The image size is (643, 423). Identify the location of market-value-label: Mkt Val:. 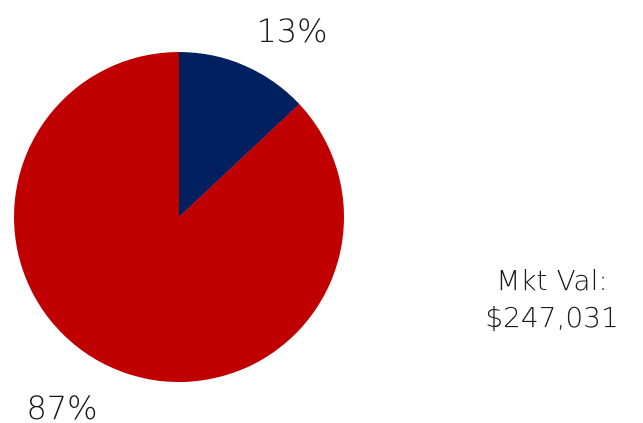
(552, 280).